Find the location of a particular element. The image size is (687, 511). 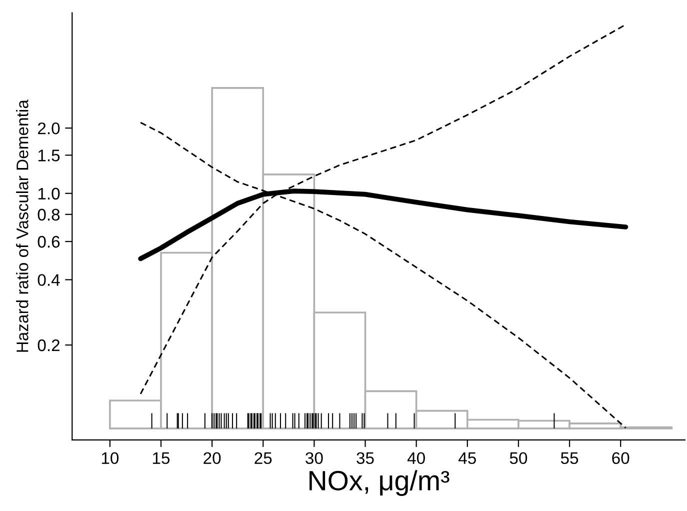

y-tick-label: 0.6 is located at coordinates (49, 242).